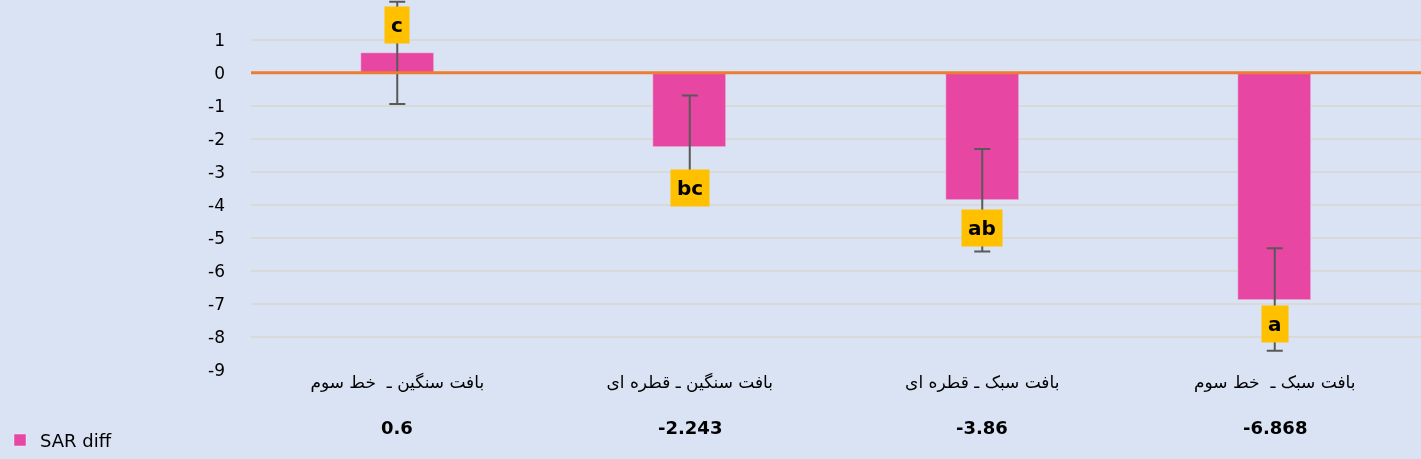  Describe the element at coordinates (982, 427) in the screenshot. I see `data-label: -3.86` at that location.